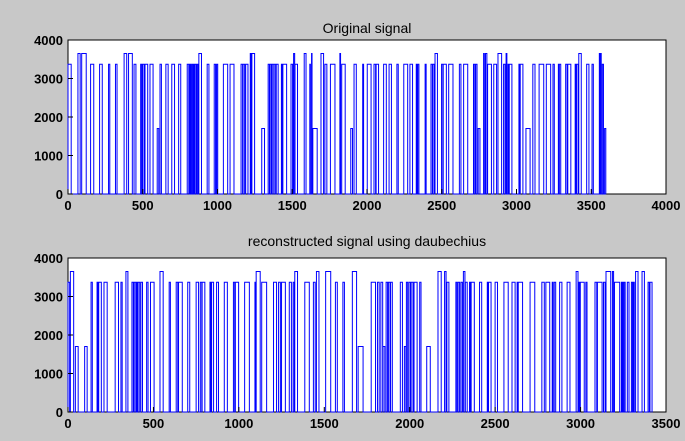 Image resolution: width=685 pixels, height=441 pixels. What do you see at coordinates (367, 241) in the screenshot?
I see `plot-title: reconstructed signal using daubechius` at bounding box center [367, 241].